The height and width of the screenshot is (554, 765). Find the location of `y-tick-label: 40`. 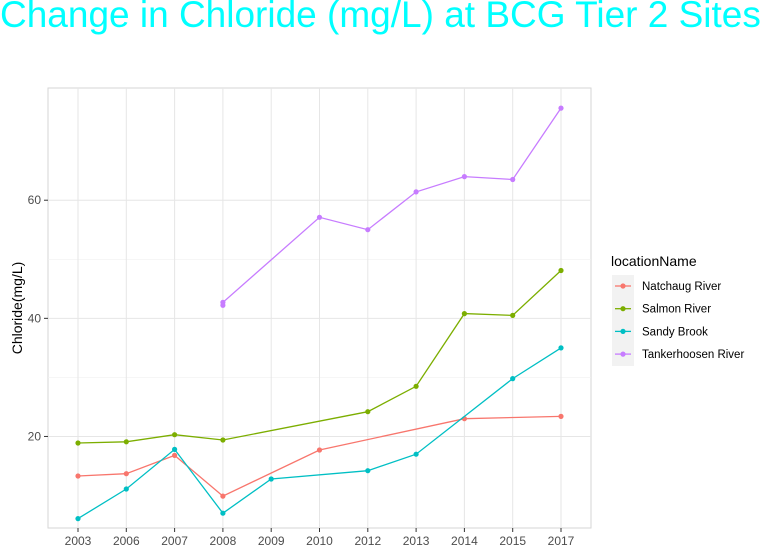

y-tick-label: 40 is located at coordinates (35, 318).